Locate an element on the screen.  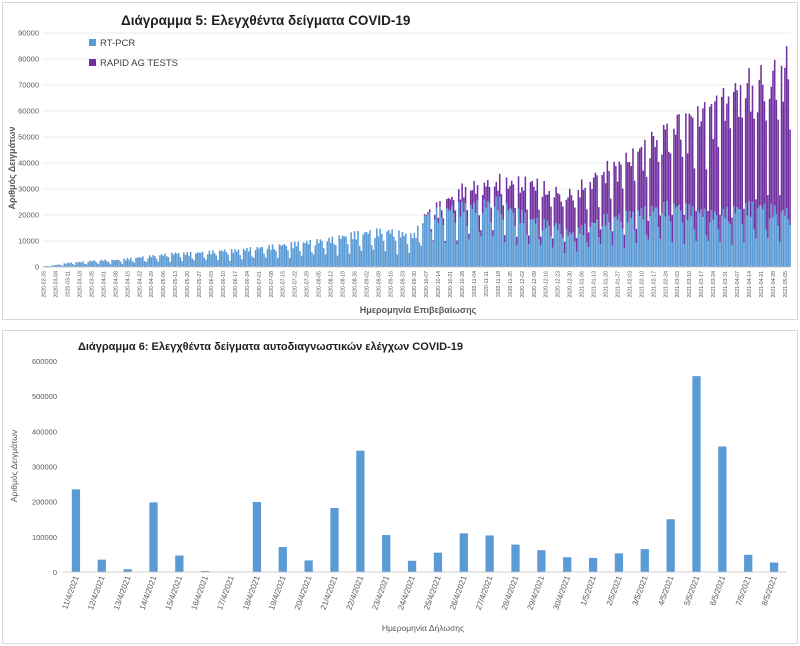
chart6-y-tick-label: 600000 is located at coordinates (44, 361).